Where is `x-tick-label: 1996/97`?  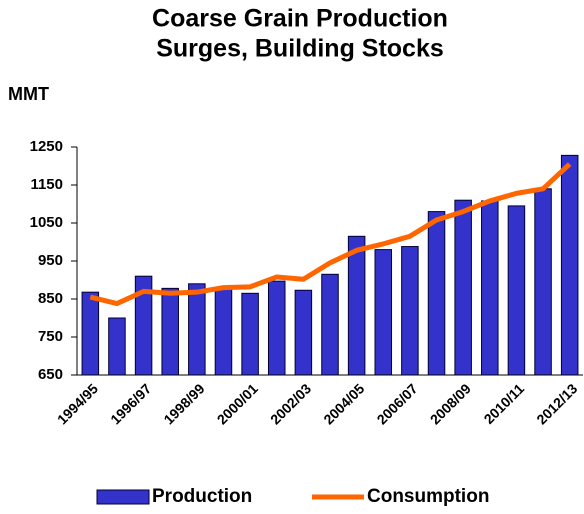
x-tick-label: 1996/97 is located at coordinates (130, 403).